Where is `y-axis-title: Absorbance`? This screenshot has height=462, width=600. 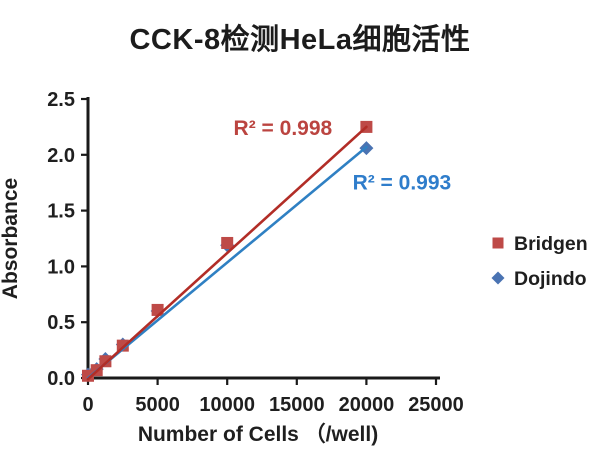 y-axis-title: Absorbance is located at coordinates (11, 238).